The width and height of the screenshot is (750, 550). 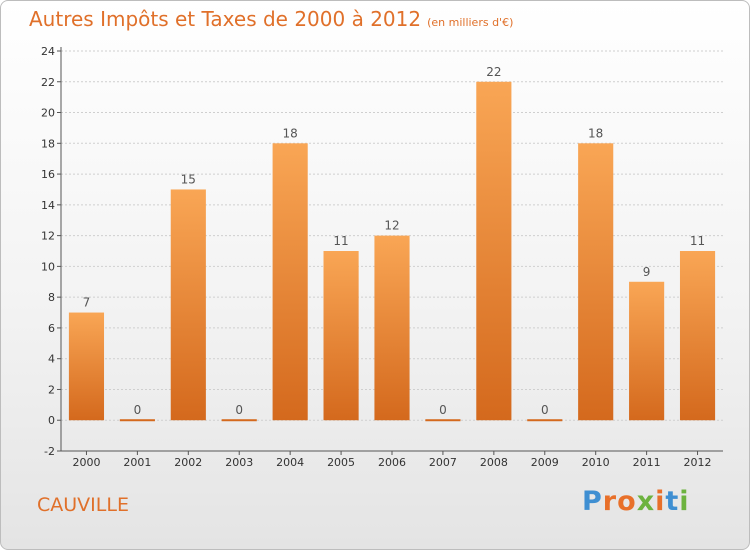 What do you see at coordinates (83, 505) in the screenshot?
I see `location-name: CAUVILLE` at bounding box center [83, 505].